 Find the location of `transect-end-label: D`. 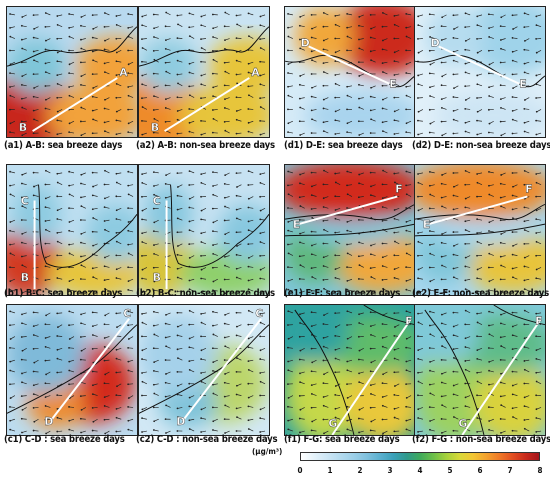

transect-end-label: D is located at coordinates (180, 421).